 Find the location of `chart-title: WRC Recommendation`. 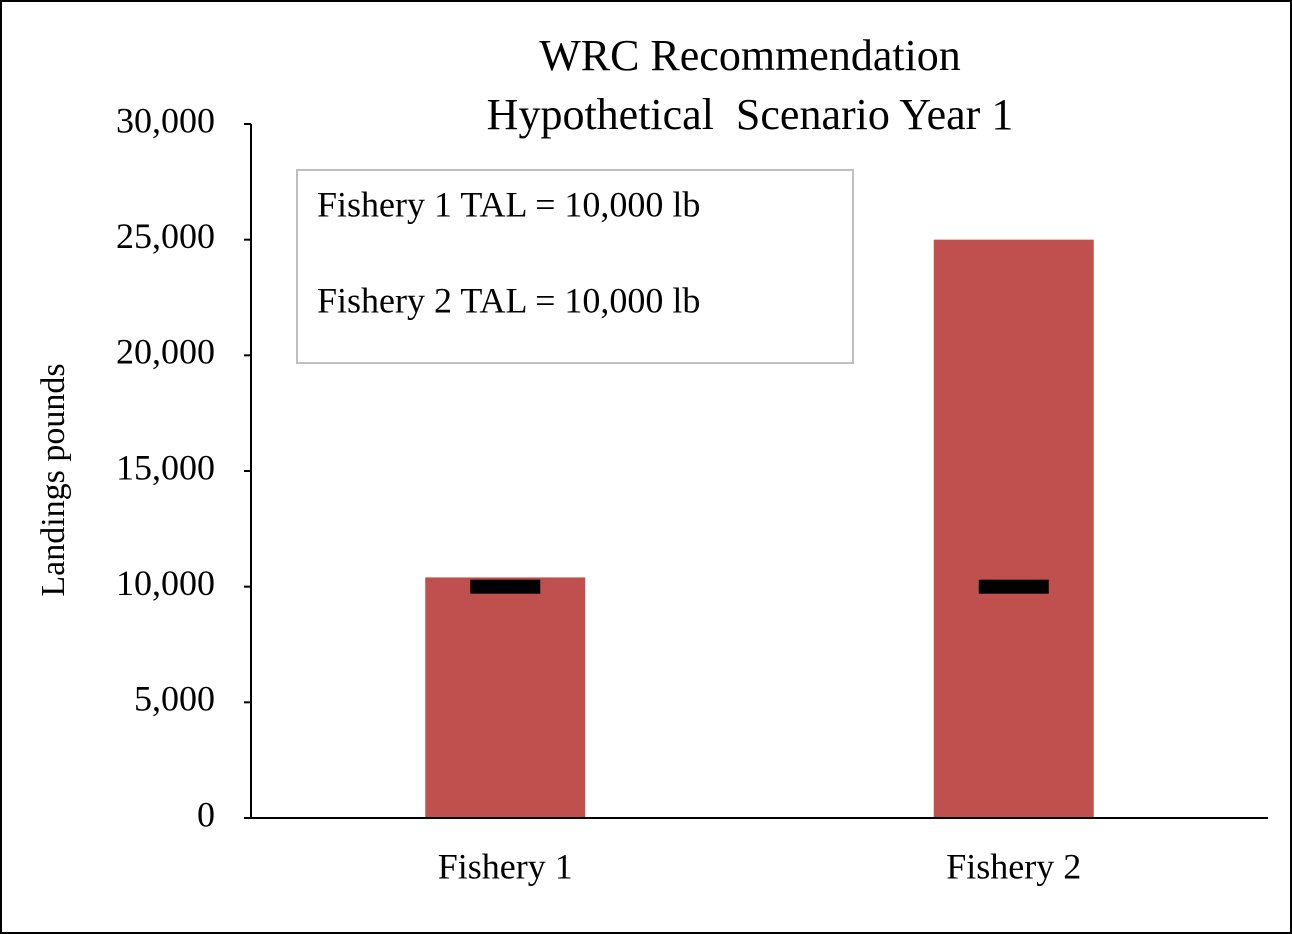

chart-title: WRC Recommendation is located at coordinates (750, 55).